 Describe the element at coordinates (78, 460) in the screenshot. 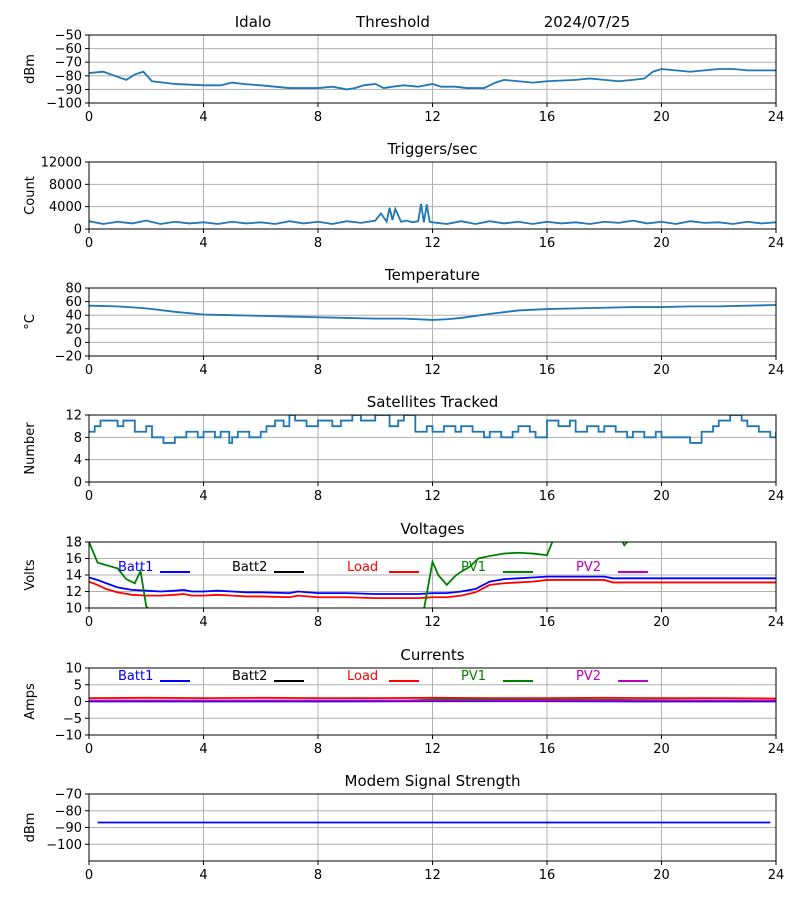

I see `y-tick-label-1: 4` at that location.